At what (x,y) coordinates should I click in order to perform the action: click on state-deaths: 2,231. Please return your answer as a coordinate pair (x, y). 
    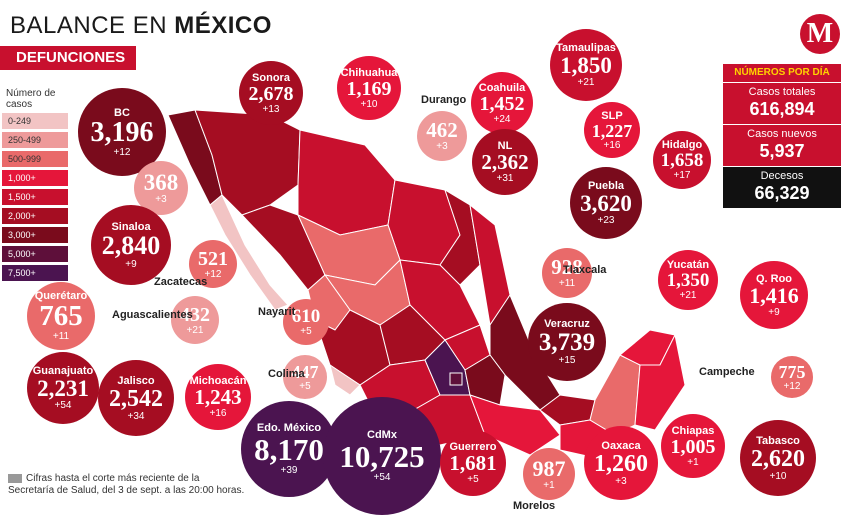
    Looking at the image, I should click on (63, 388).